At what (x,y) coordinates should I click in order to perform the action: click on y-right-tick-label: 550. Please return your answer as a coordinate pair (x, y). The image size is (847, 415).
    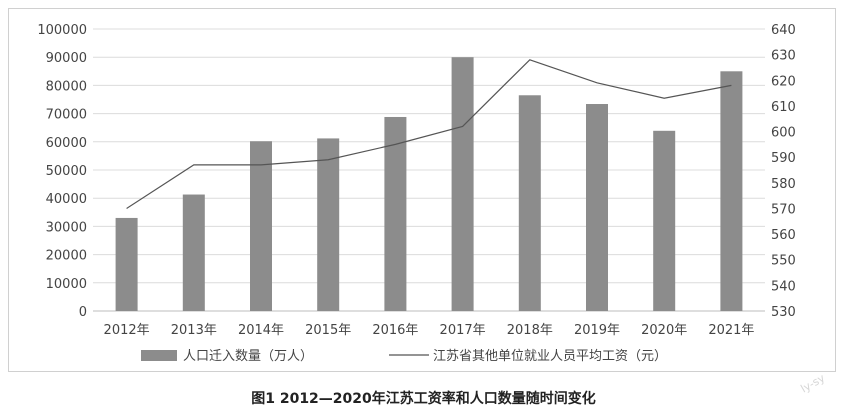
    Looking at the image, I should click on (783, 261).